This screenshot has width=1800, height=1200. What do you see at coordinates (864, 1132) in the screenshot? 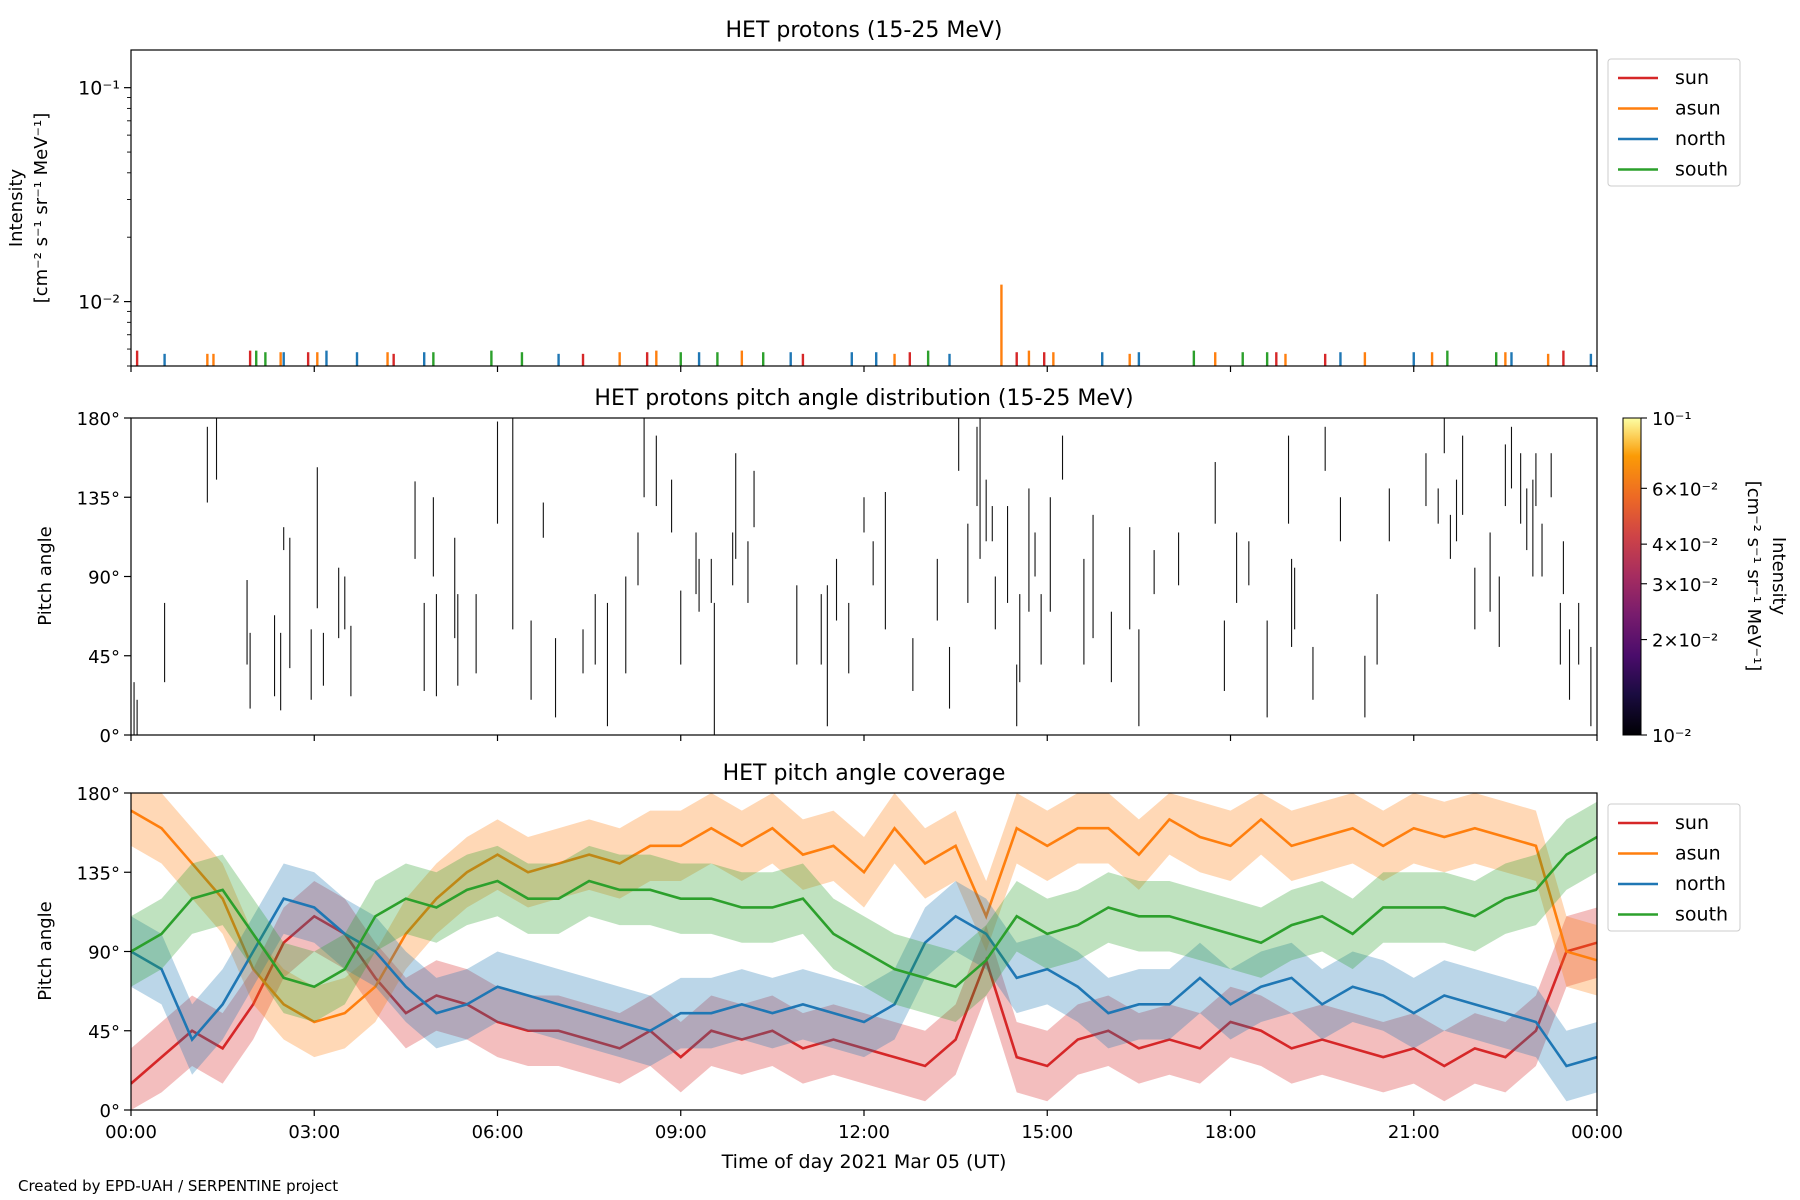
I see `x-tick-label: 12:00` at bounding box center [864, 1132].